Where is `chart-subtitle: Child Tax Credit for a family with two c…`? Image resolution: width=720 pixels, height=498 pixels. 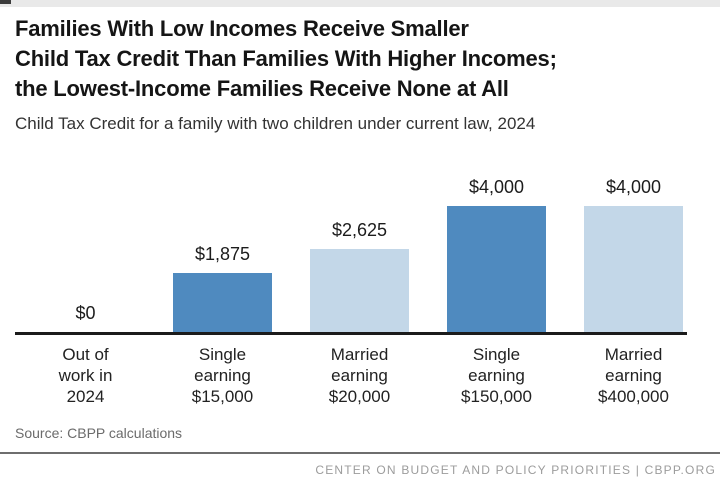 chart-subtitle: Child Tax Credit for a family with two c… is located at coordinates (275, 123).